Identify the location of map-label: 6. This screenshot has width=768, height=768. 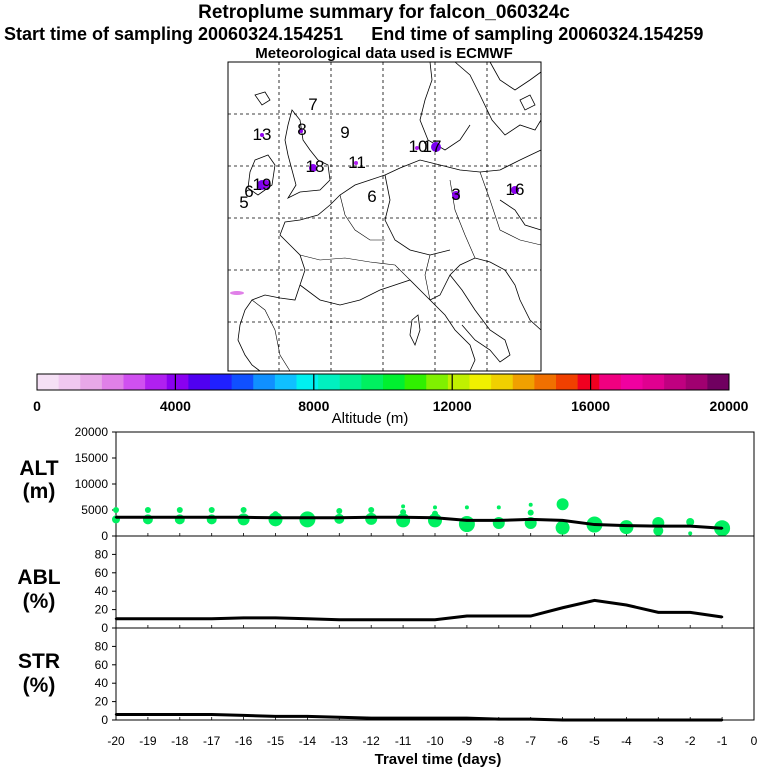
(371, 196).